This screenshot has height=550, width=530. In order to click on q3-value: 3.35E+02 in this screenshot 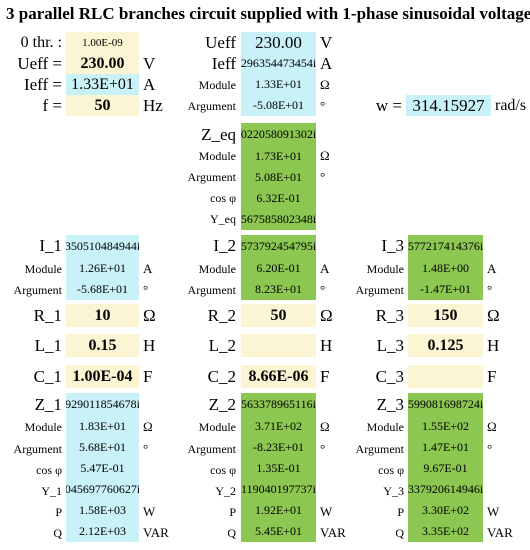, I will do `click(445, 531)`.